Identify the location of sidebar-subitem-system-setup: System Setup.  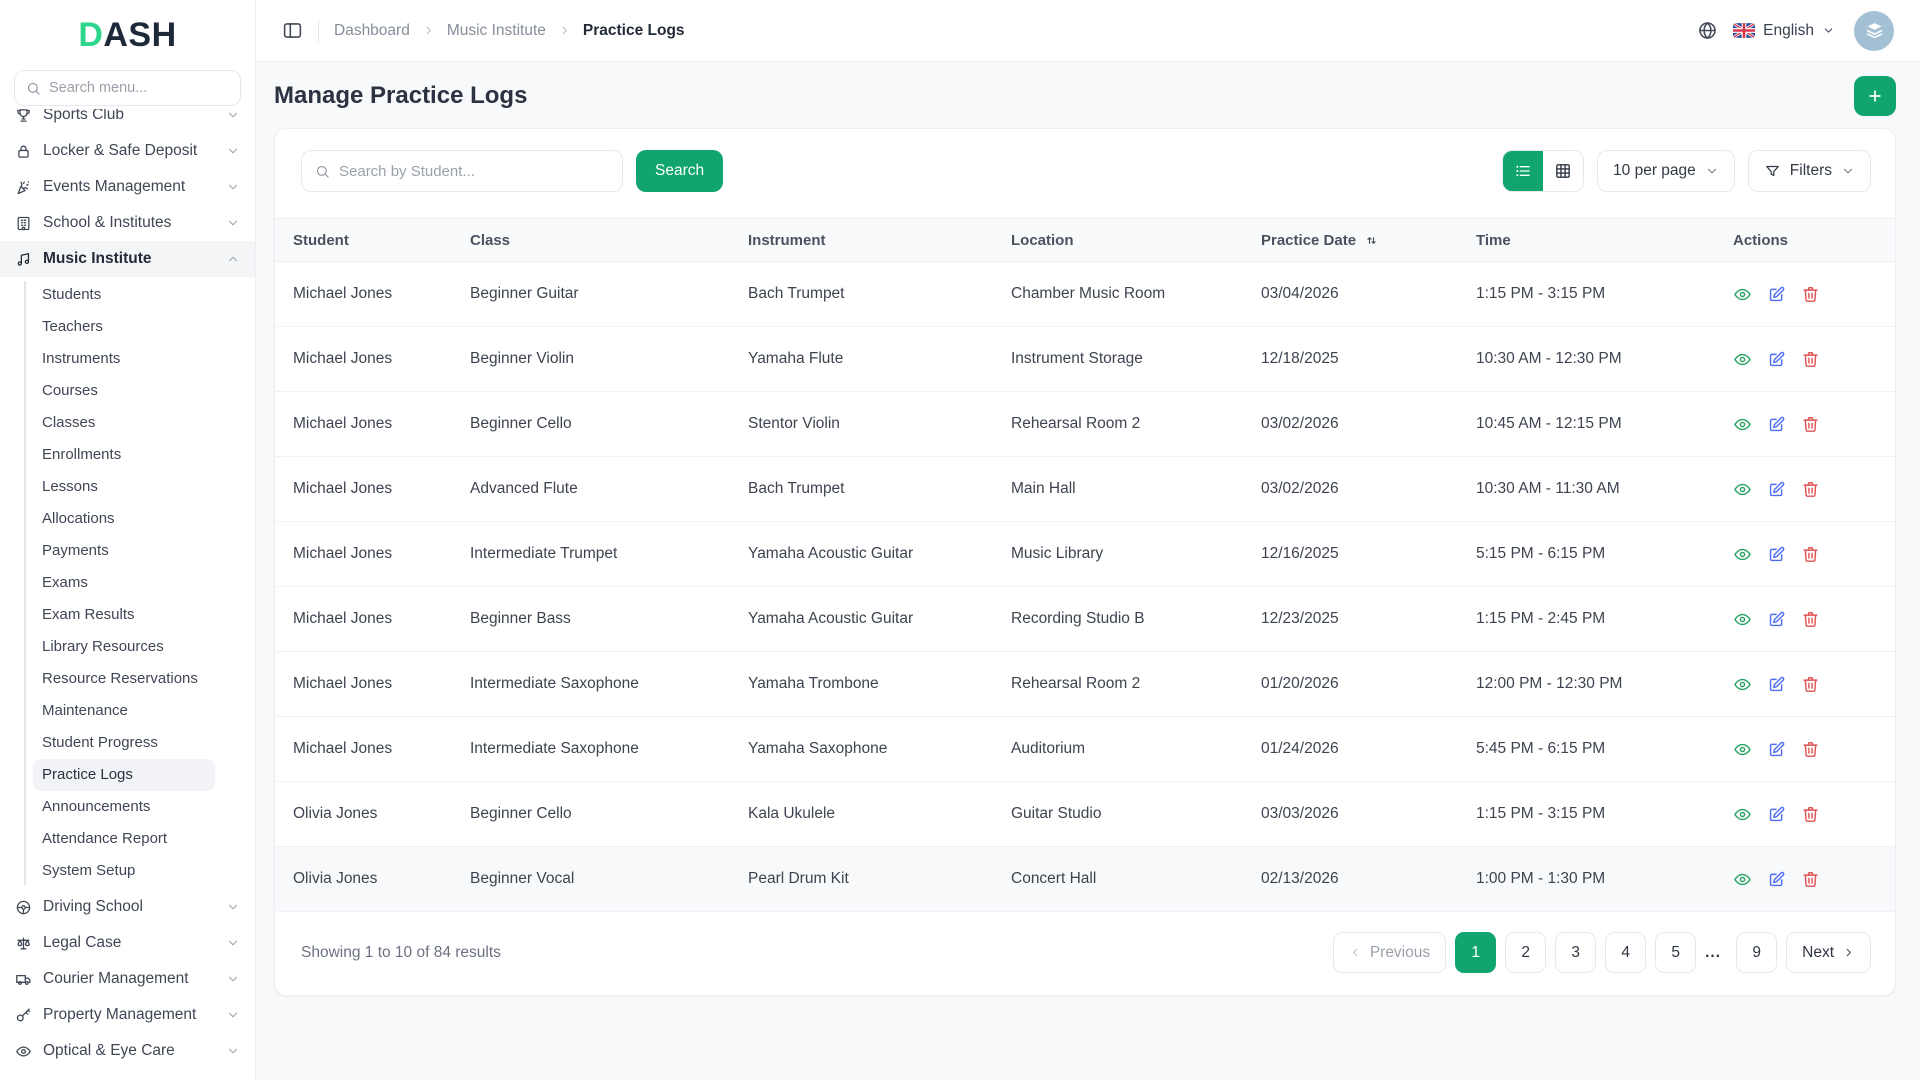
(89, 870).